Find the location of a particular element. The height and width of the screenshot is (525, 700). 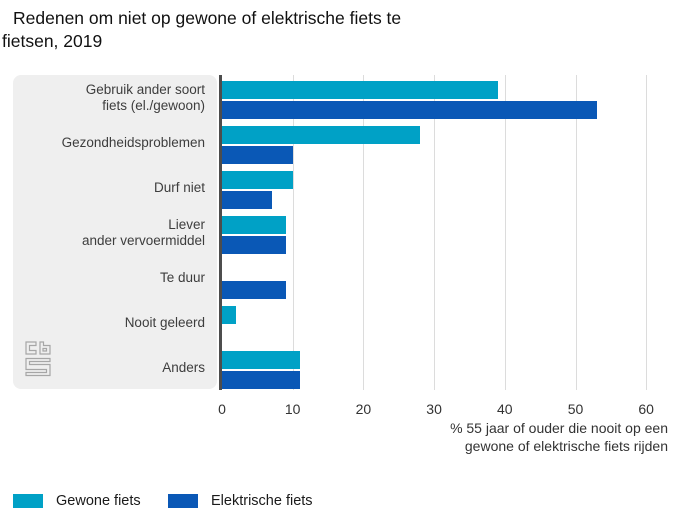

x-tick-label-30: 30 is located at coordinates (434, 409).